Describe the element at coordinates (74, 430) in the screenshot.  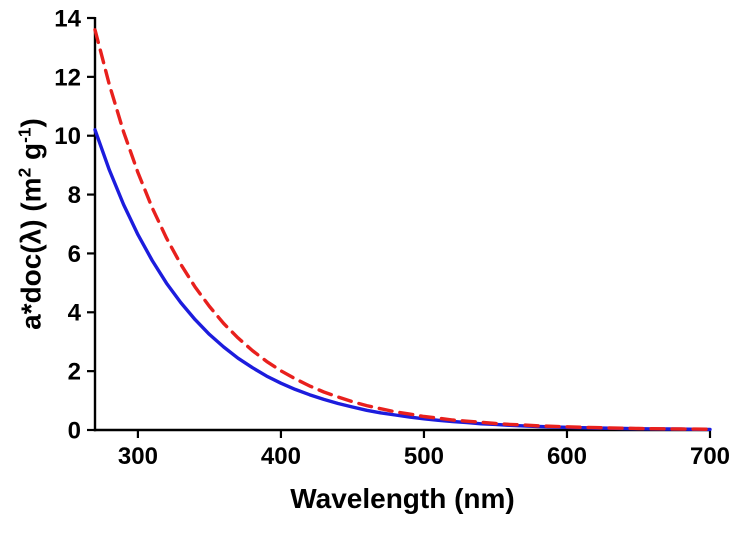
I see `y-tick-label: 0` at that location.